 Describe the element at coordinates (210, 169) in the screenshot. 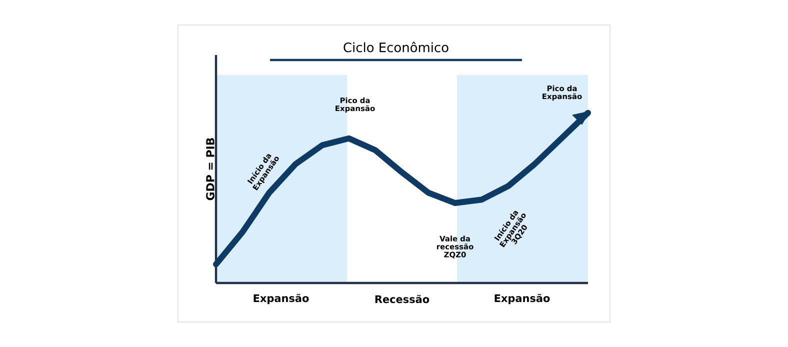

I see `y-axis-title: GDP = PIB` at that location.